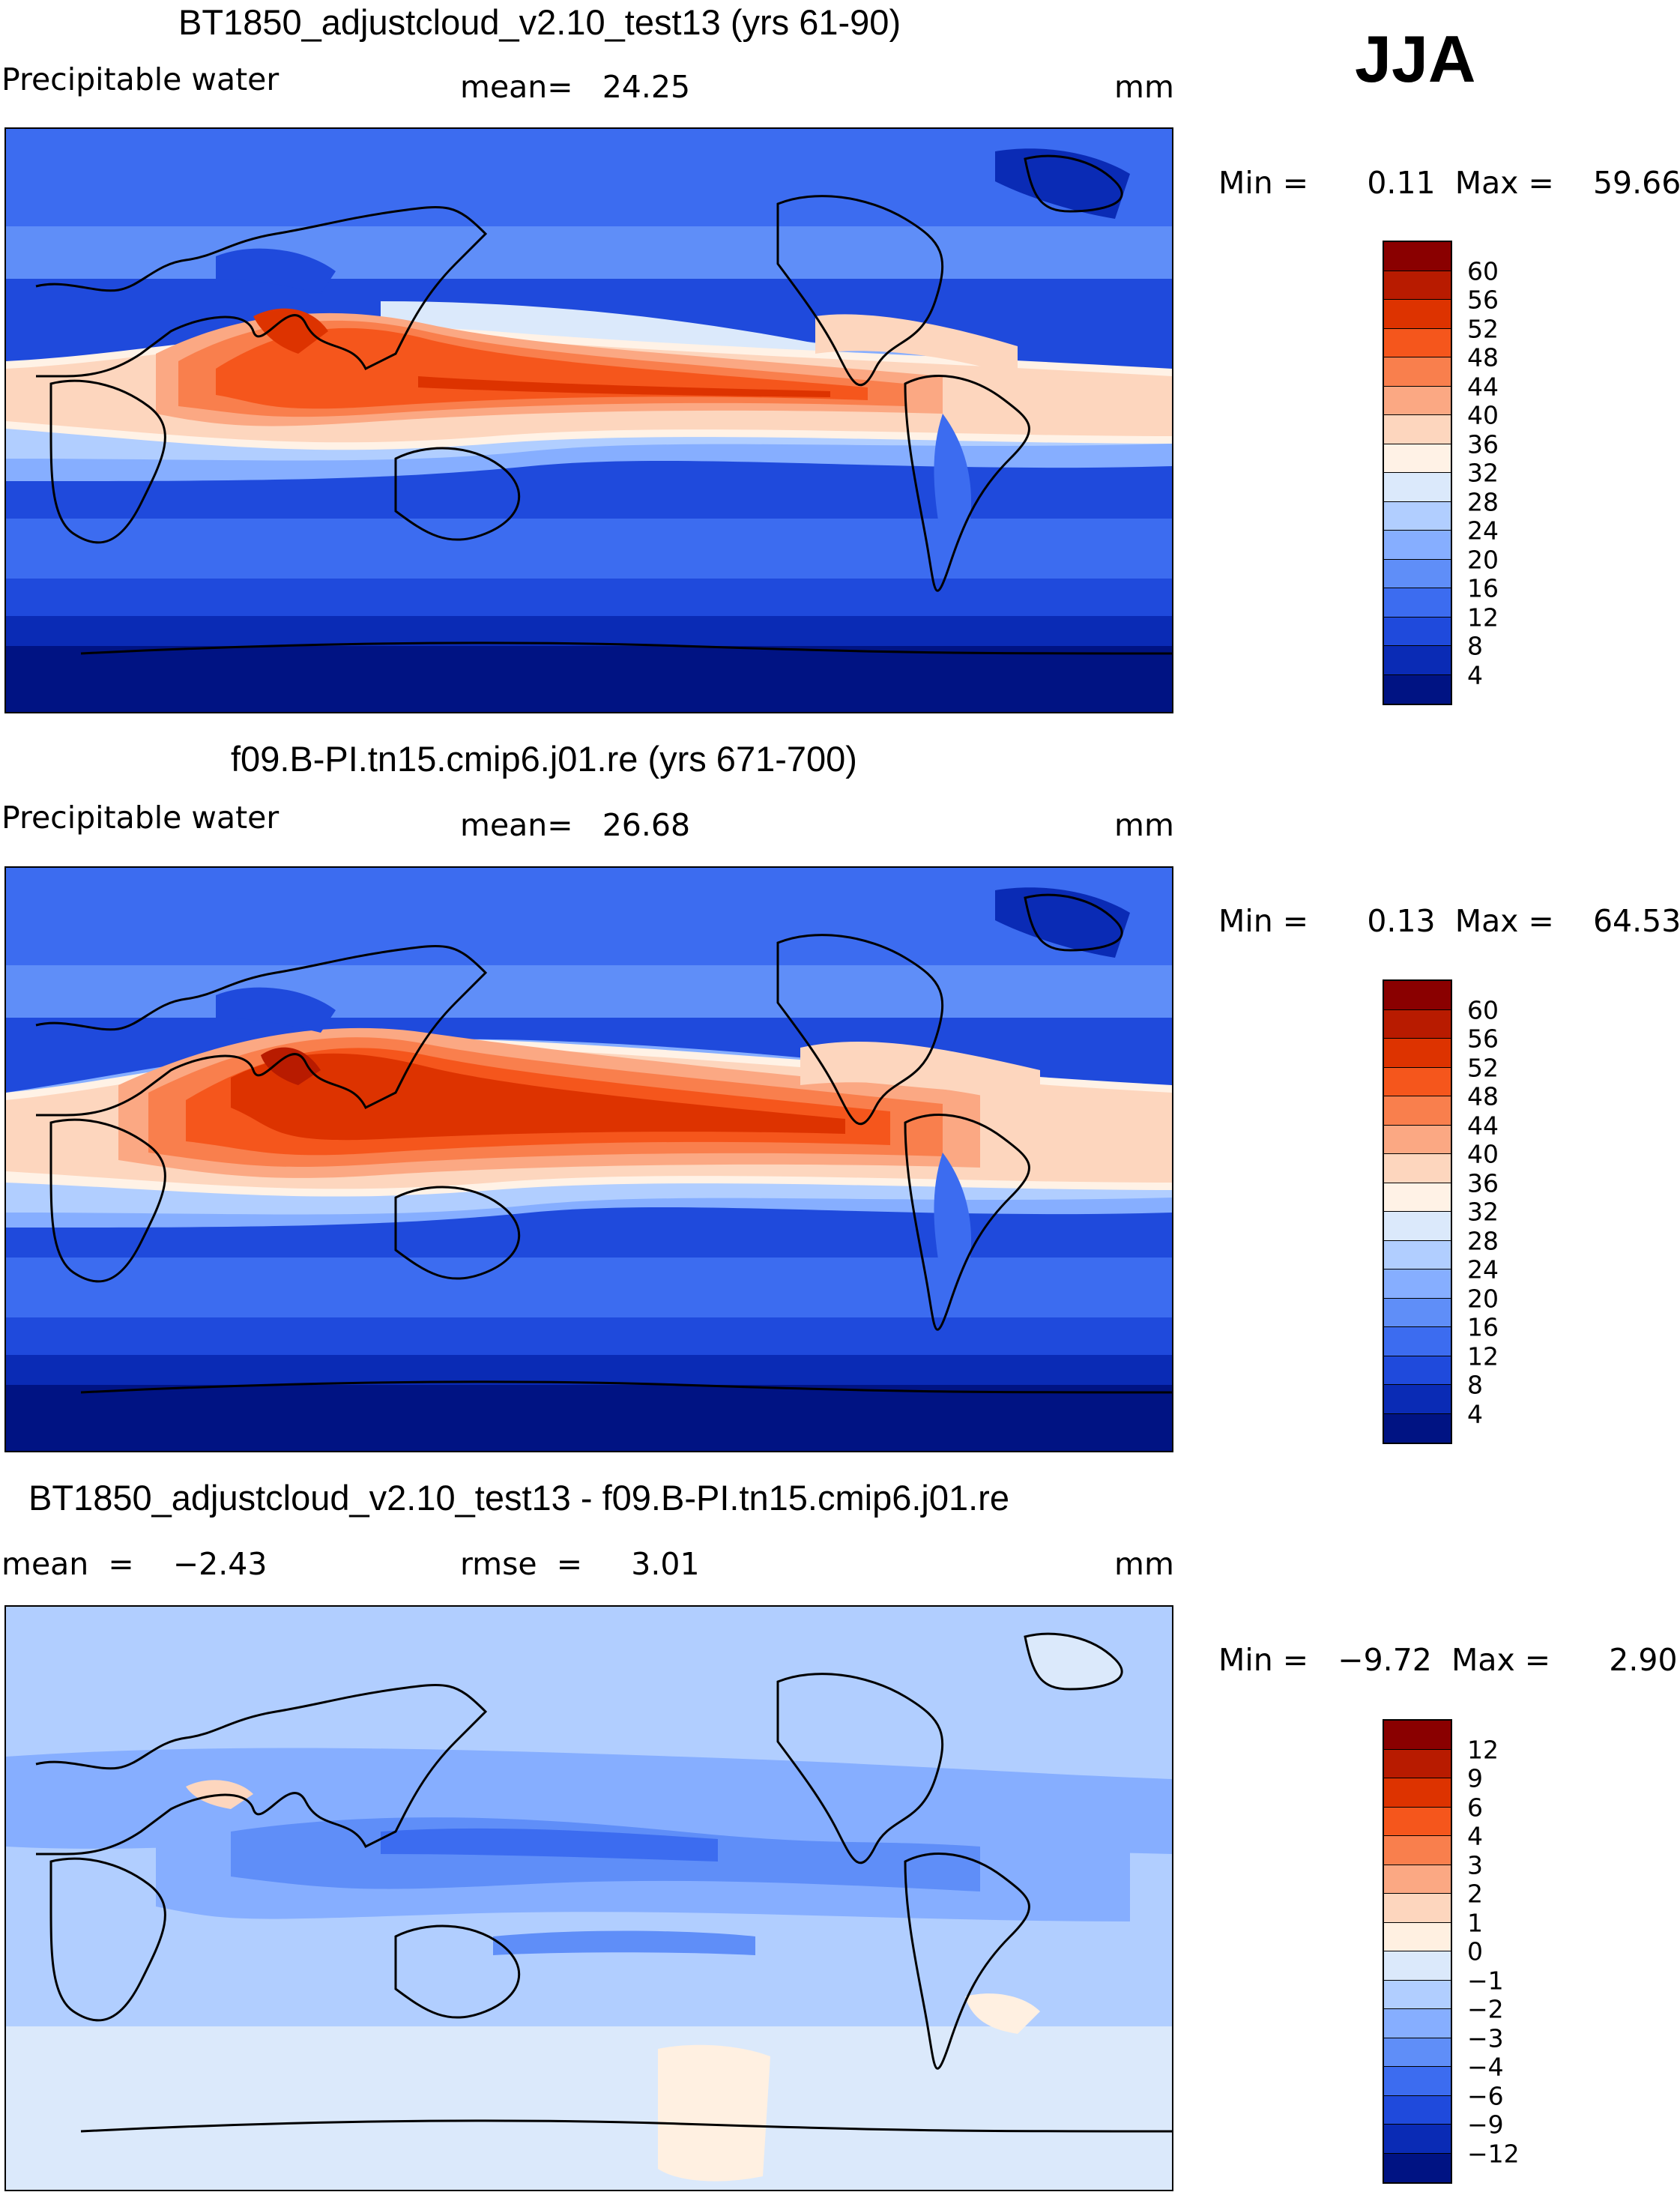 This screenshot has height=2201, width=1680. What do you see at coordinates (1475, 1807) in the screenshot?
I see `colorbar-tick-label: 6` at bounding box center [1475, 1807].